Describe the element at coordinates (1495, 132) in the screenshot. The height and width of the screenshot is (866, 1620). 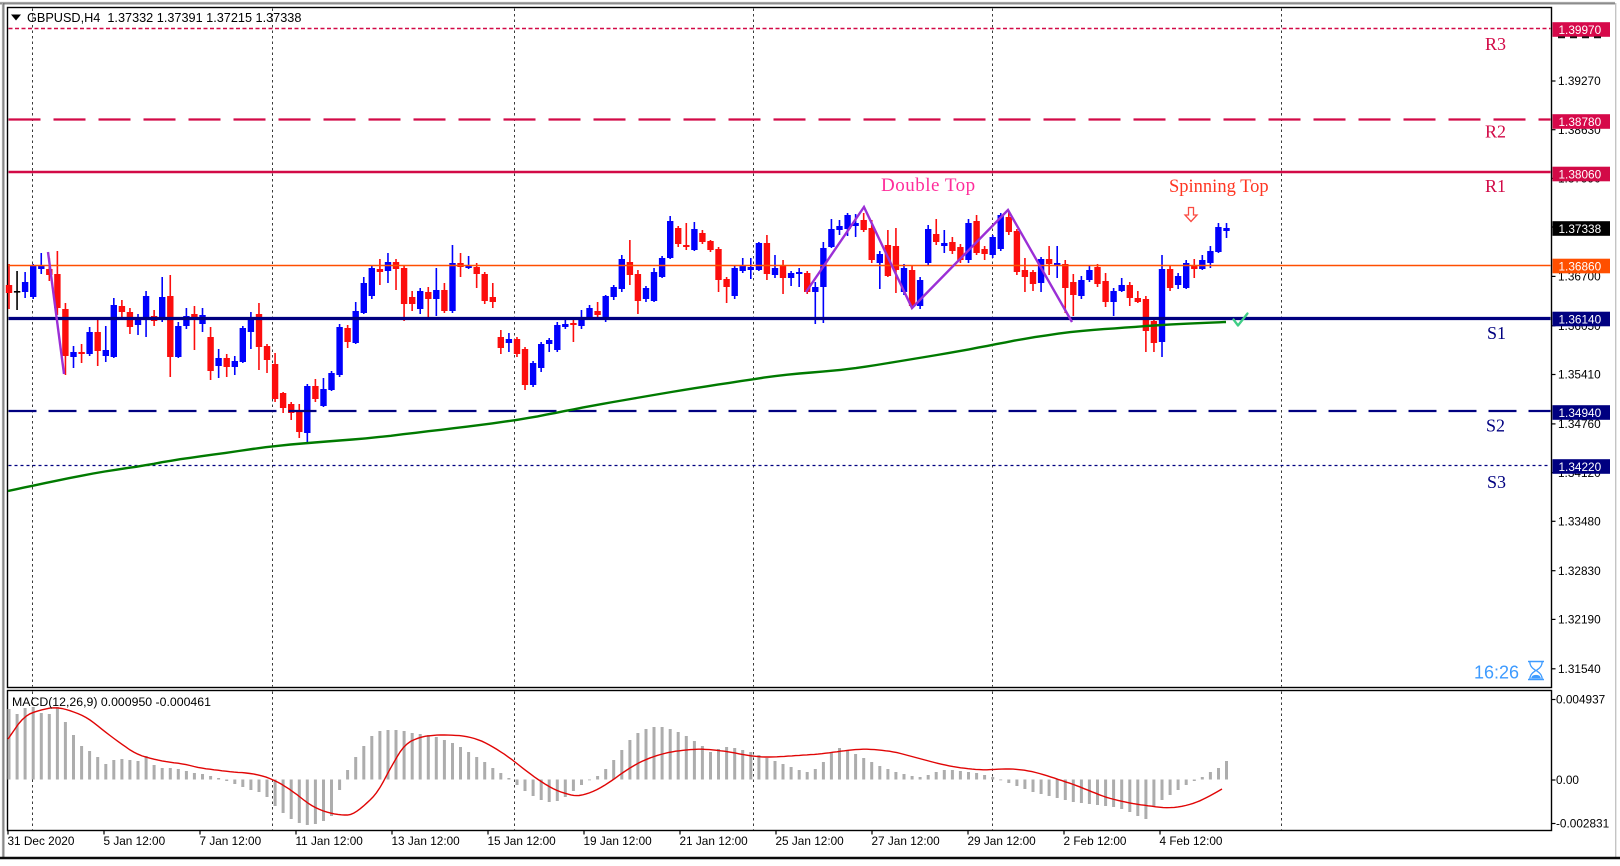
I see `svg-text: R2` at that location.